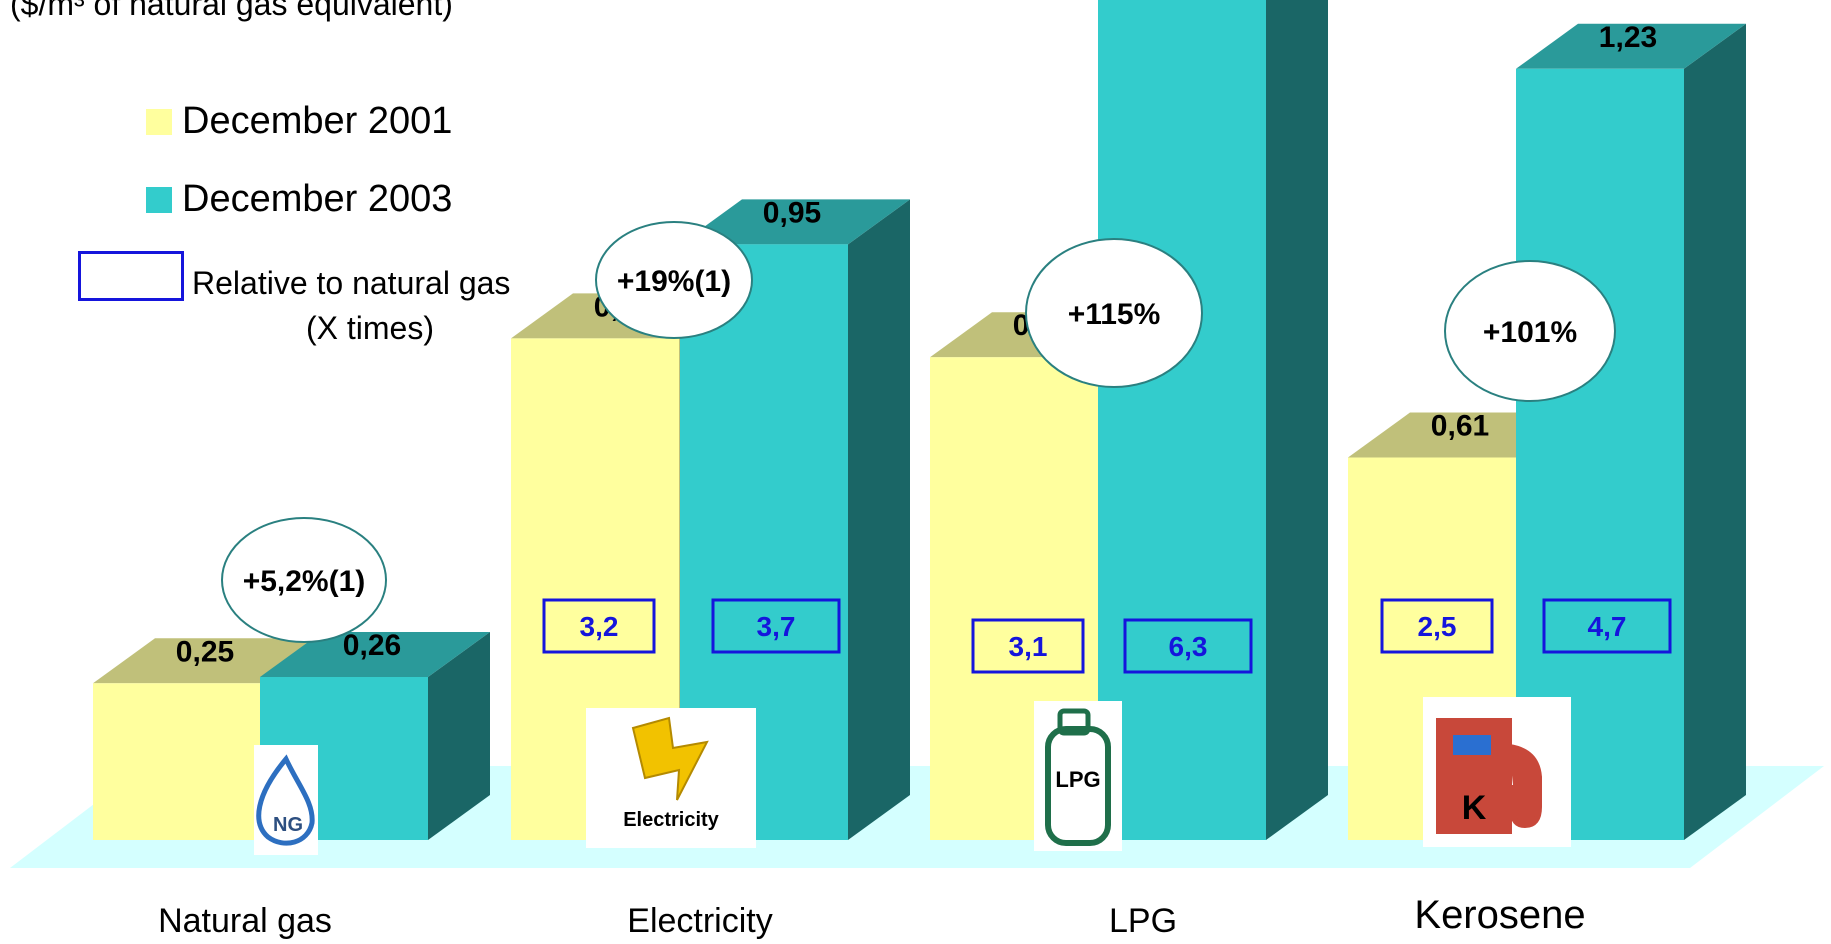 The image size is (1831, 944). What do you see at coordinates (670, 758) in the screenshot?
I see `electricity-lightning-icon` at bounding box center [670, 758].